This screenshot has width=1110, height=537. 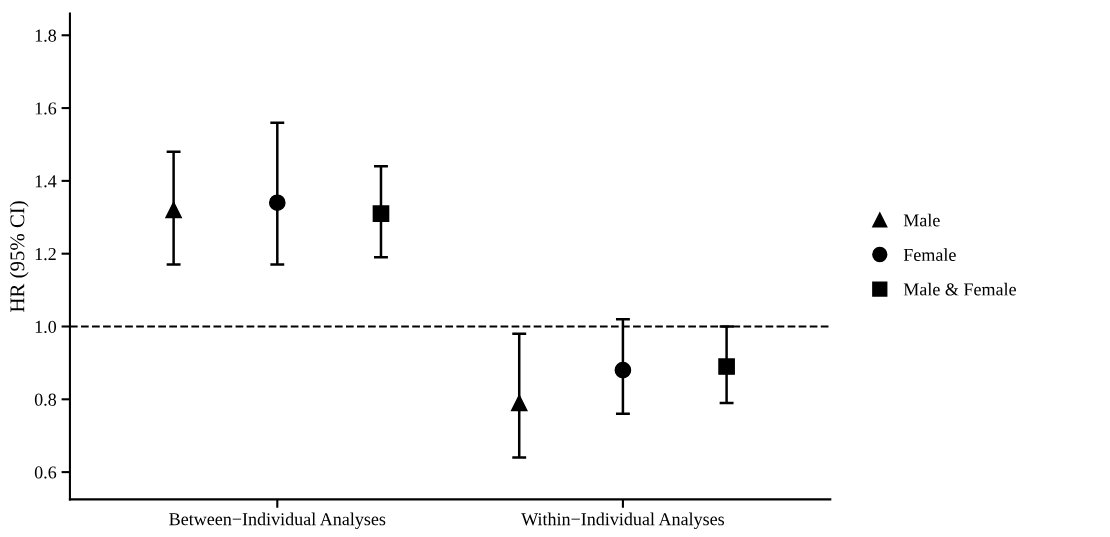 What do you see at coordinates (959, 289) in the screenshot?
I see `legend-label: Male & Female` at bounding box center [959, 289].